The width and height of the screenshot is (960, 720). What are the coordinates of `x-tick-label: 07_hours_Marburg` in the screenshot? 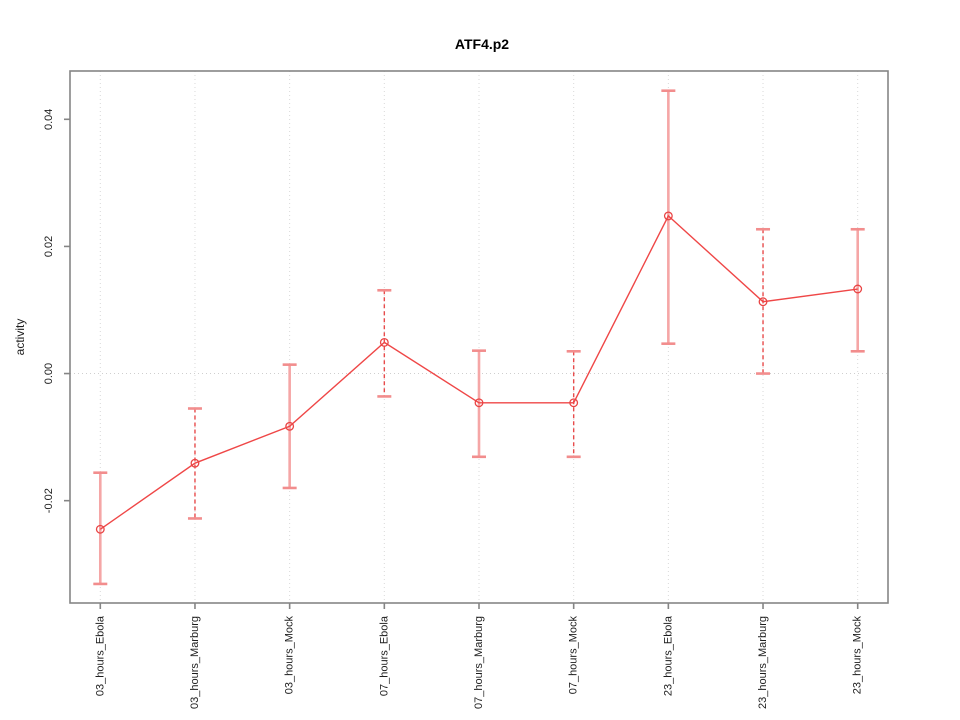 It's located at (479, 662).